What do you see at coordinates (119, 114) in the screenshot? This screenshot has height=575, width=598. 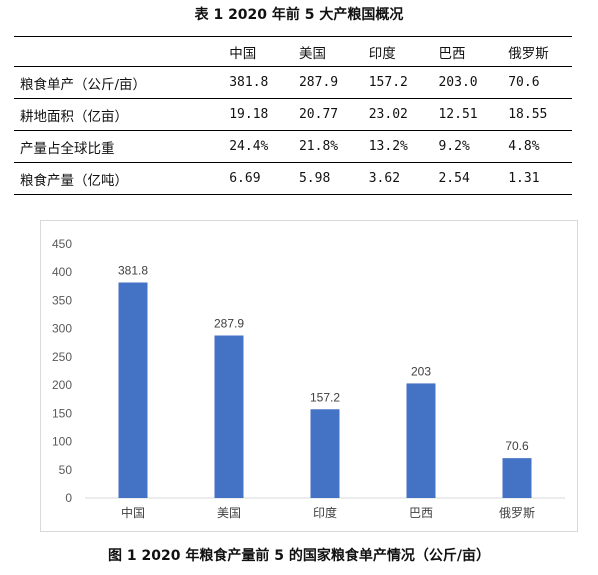 I see `row-label: 耕地面积（亿亩）` at bounding box center [119, 114].